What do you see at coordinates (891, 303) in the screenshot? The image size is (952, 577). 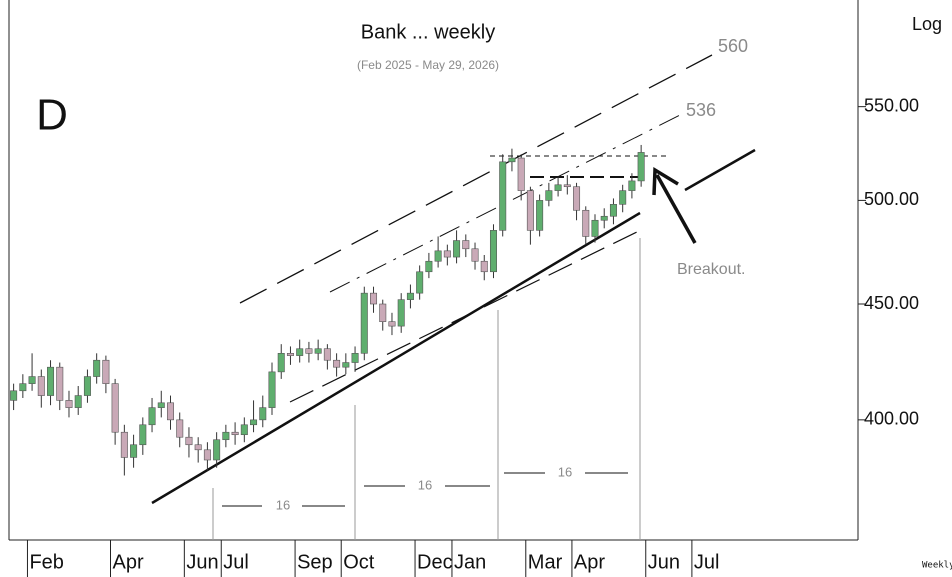 I see `y-tick-label: 450.00` at bounding box center [891, 303].